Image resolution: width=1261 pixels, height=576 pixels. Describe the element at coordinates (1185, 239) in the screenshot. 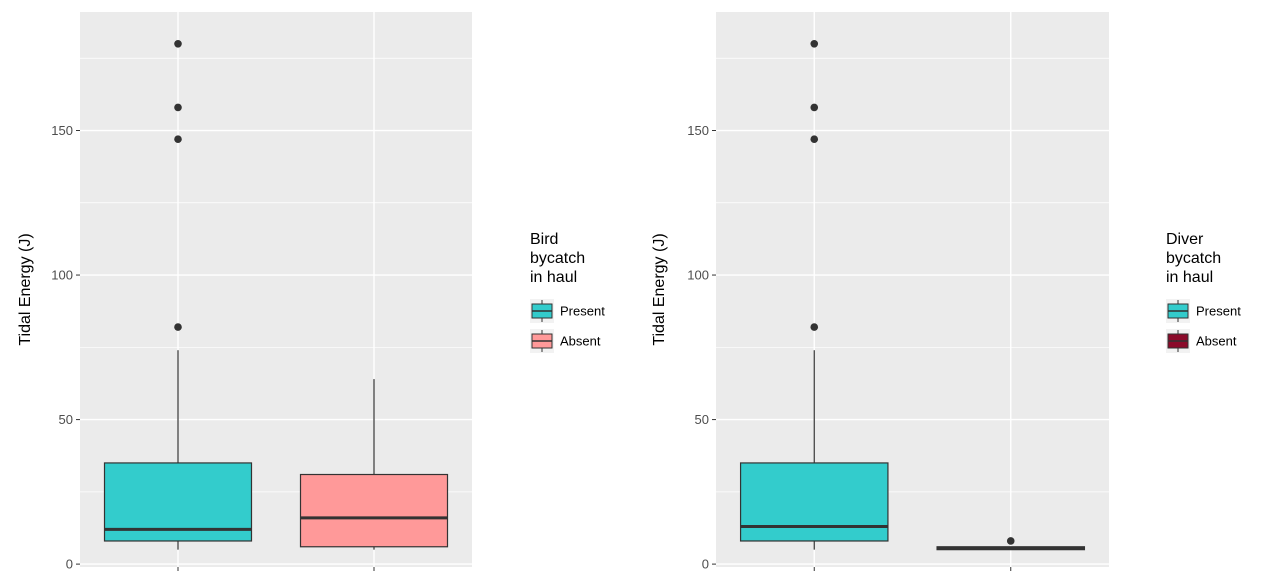

I see `legend-title: Diver` at that location.